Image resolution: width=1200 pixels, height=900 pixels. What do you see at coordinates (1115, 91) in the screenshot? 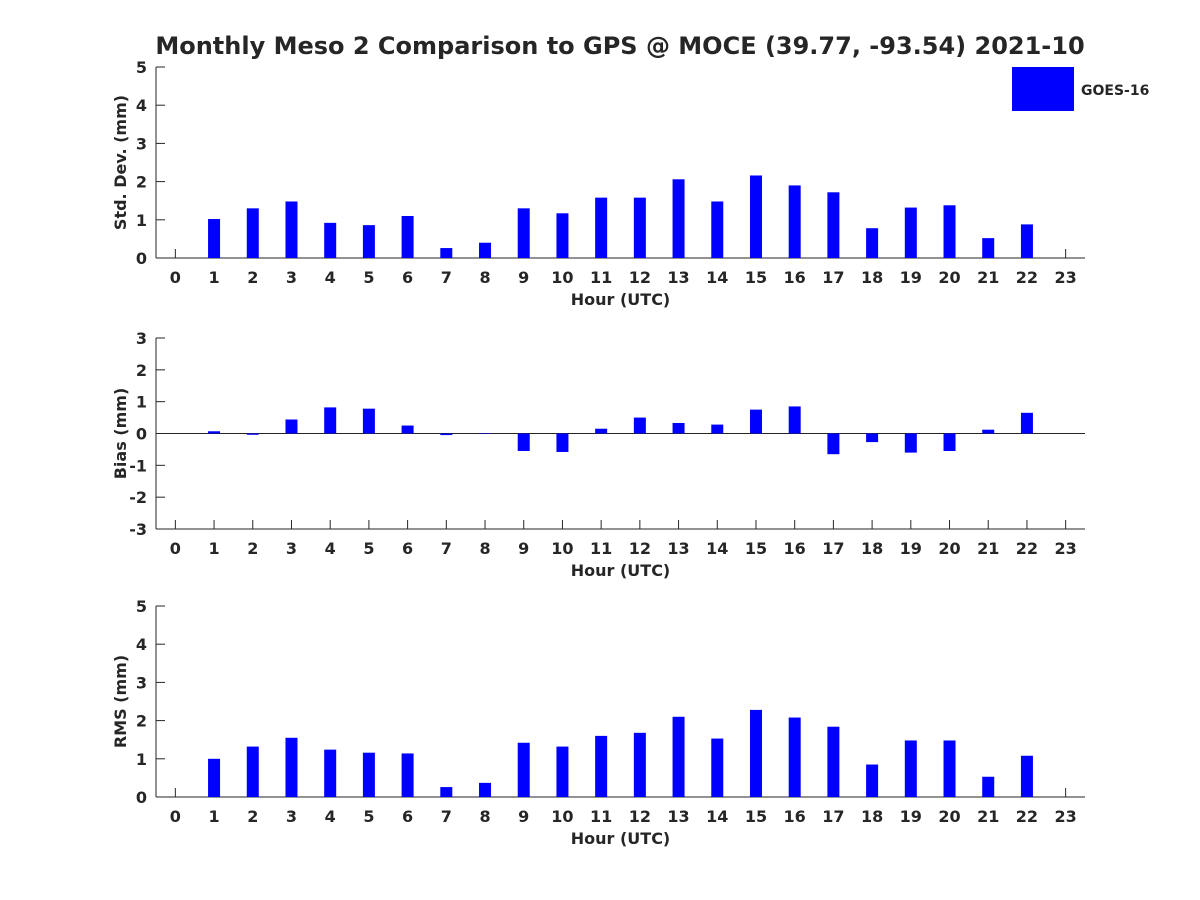
I see `legend-label: GOES-16` at bounding box center [1115, 91].